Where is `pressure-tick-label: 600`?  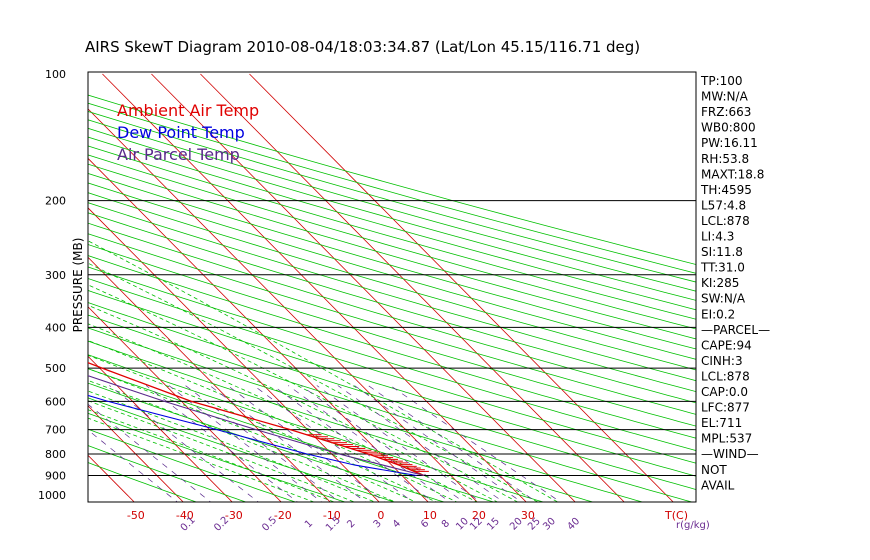
pressure-tick-label: 600 is located at coordinates (55, 401).